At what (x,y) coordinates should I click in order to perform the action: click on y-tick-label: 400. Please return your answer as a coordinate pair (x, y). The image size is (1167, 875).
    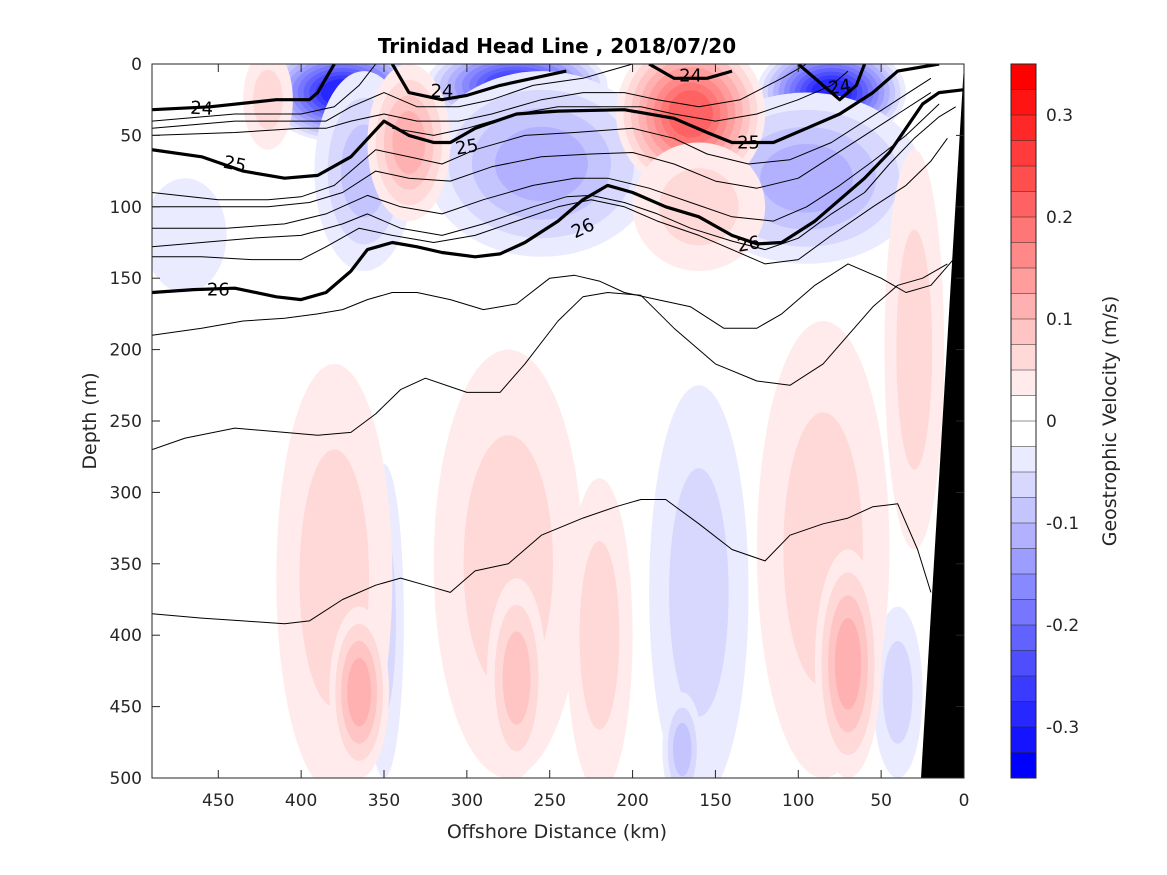
    Looking at the image, I should click on (126, 636).